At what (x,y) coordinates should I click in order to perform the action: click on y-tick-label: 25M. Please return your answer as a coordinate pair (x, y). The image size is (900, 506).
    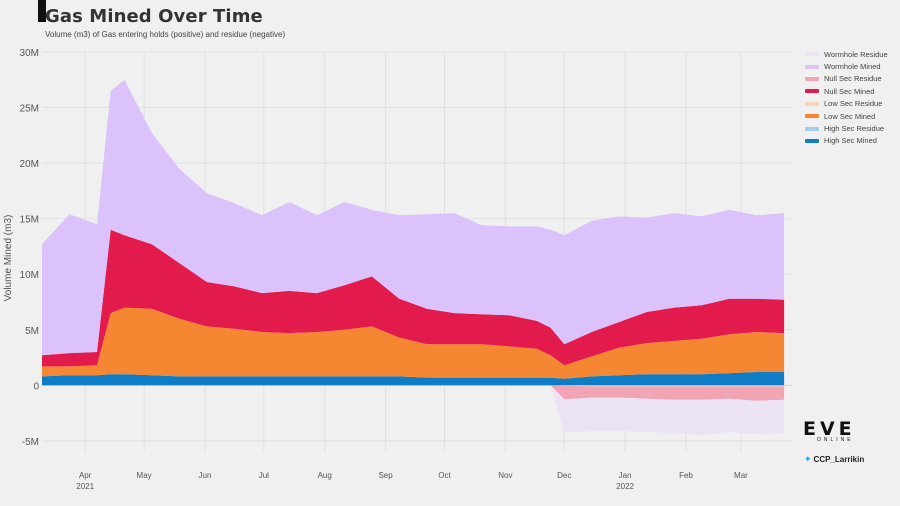
    Looking at the image, I should click on (29, 109).